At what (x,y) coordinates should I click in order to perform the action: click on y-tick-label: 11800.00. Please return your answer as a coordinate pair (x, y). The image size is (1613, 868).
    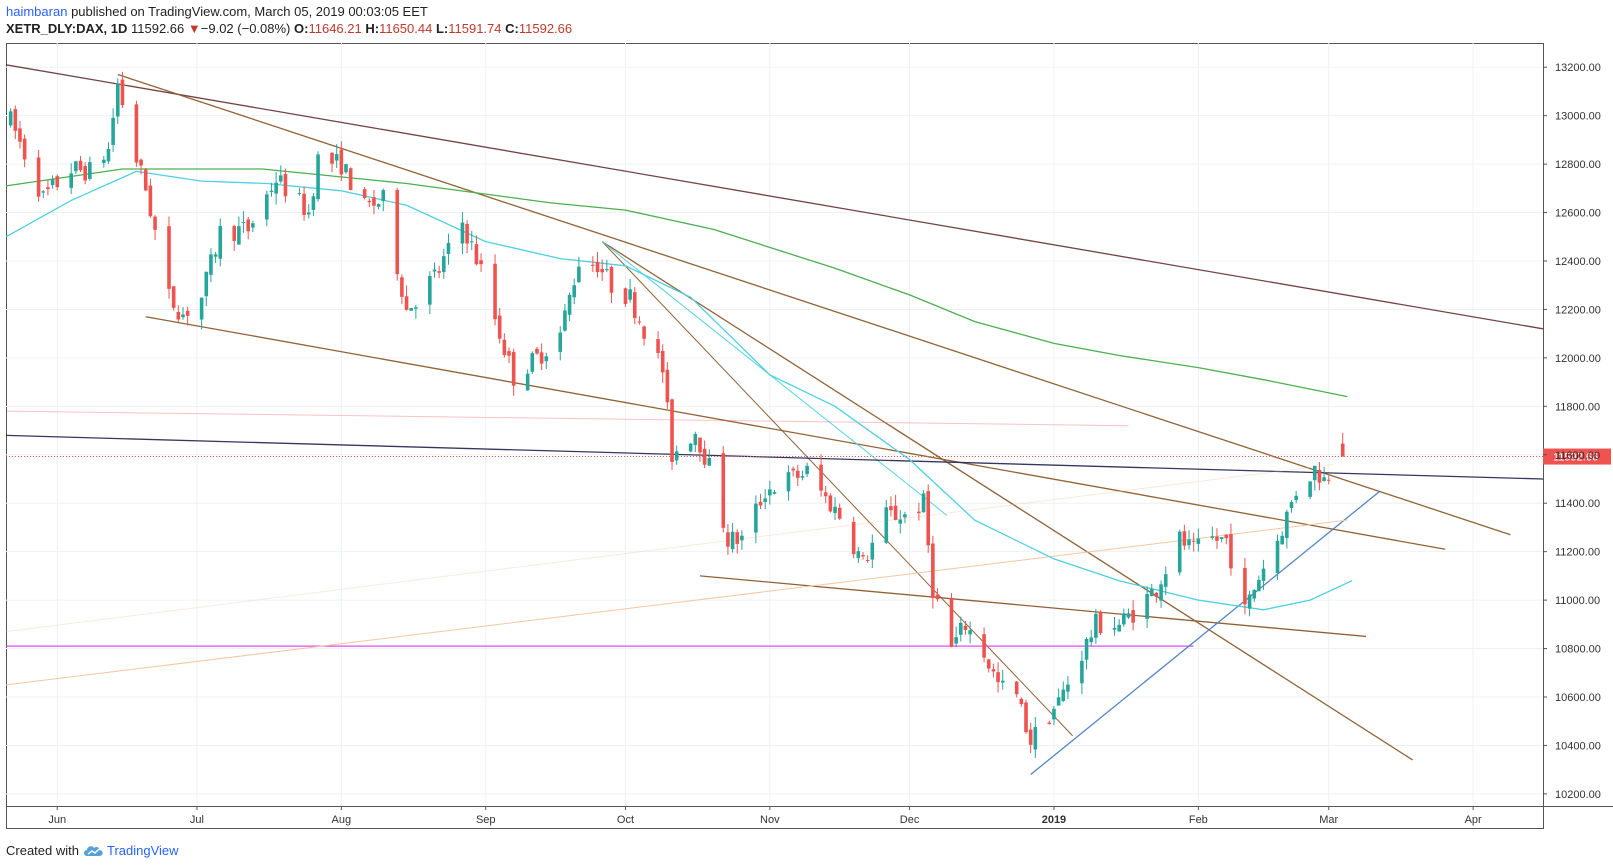
    Looking at the image, I should click on (1577, 407).